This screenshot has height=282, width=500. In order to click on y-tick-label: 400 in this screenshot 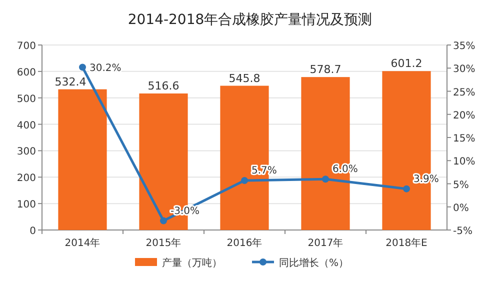, I will do `click(26, 126)`.